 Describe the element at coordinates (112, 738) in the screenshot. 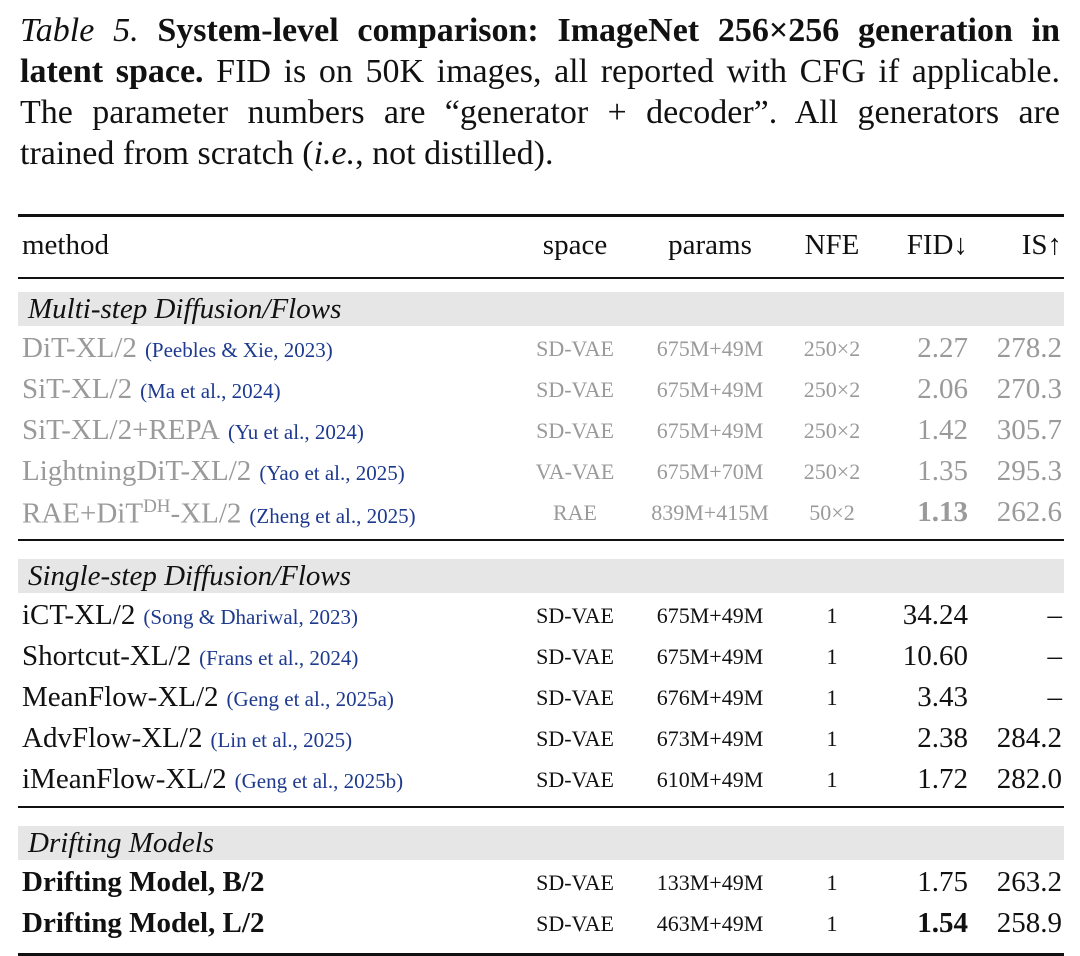

I see `method-name: AdvFlow-XL/2` at that location.